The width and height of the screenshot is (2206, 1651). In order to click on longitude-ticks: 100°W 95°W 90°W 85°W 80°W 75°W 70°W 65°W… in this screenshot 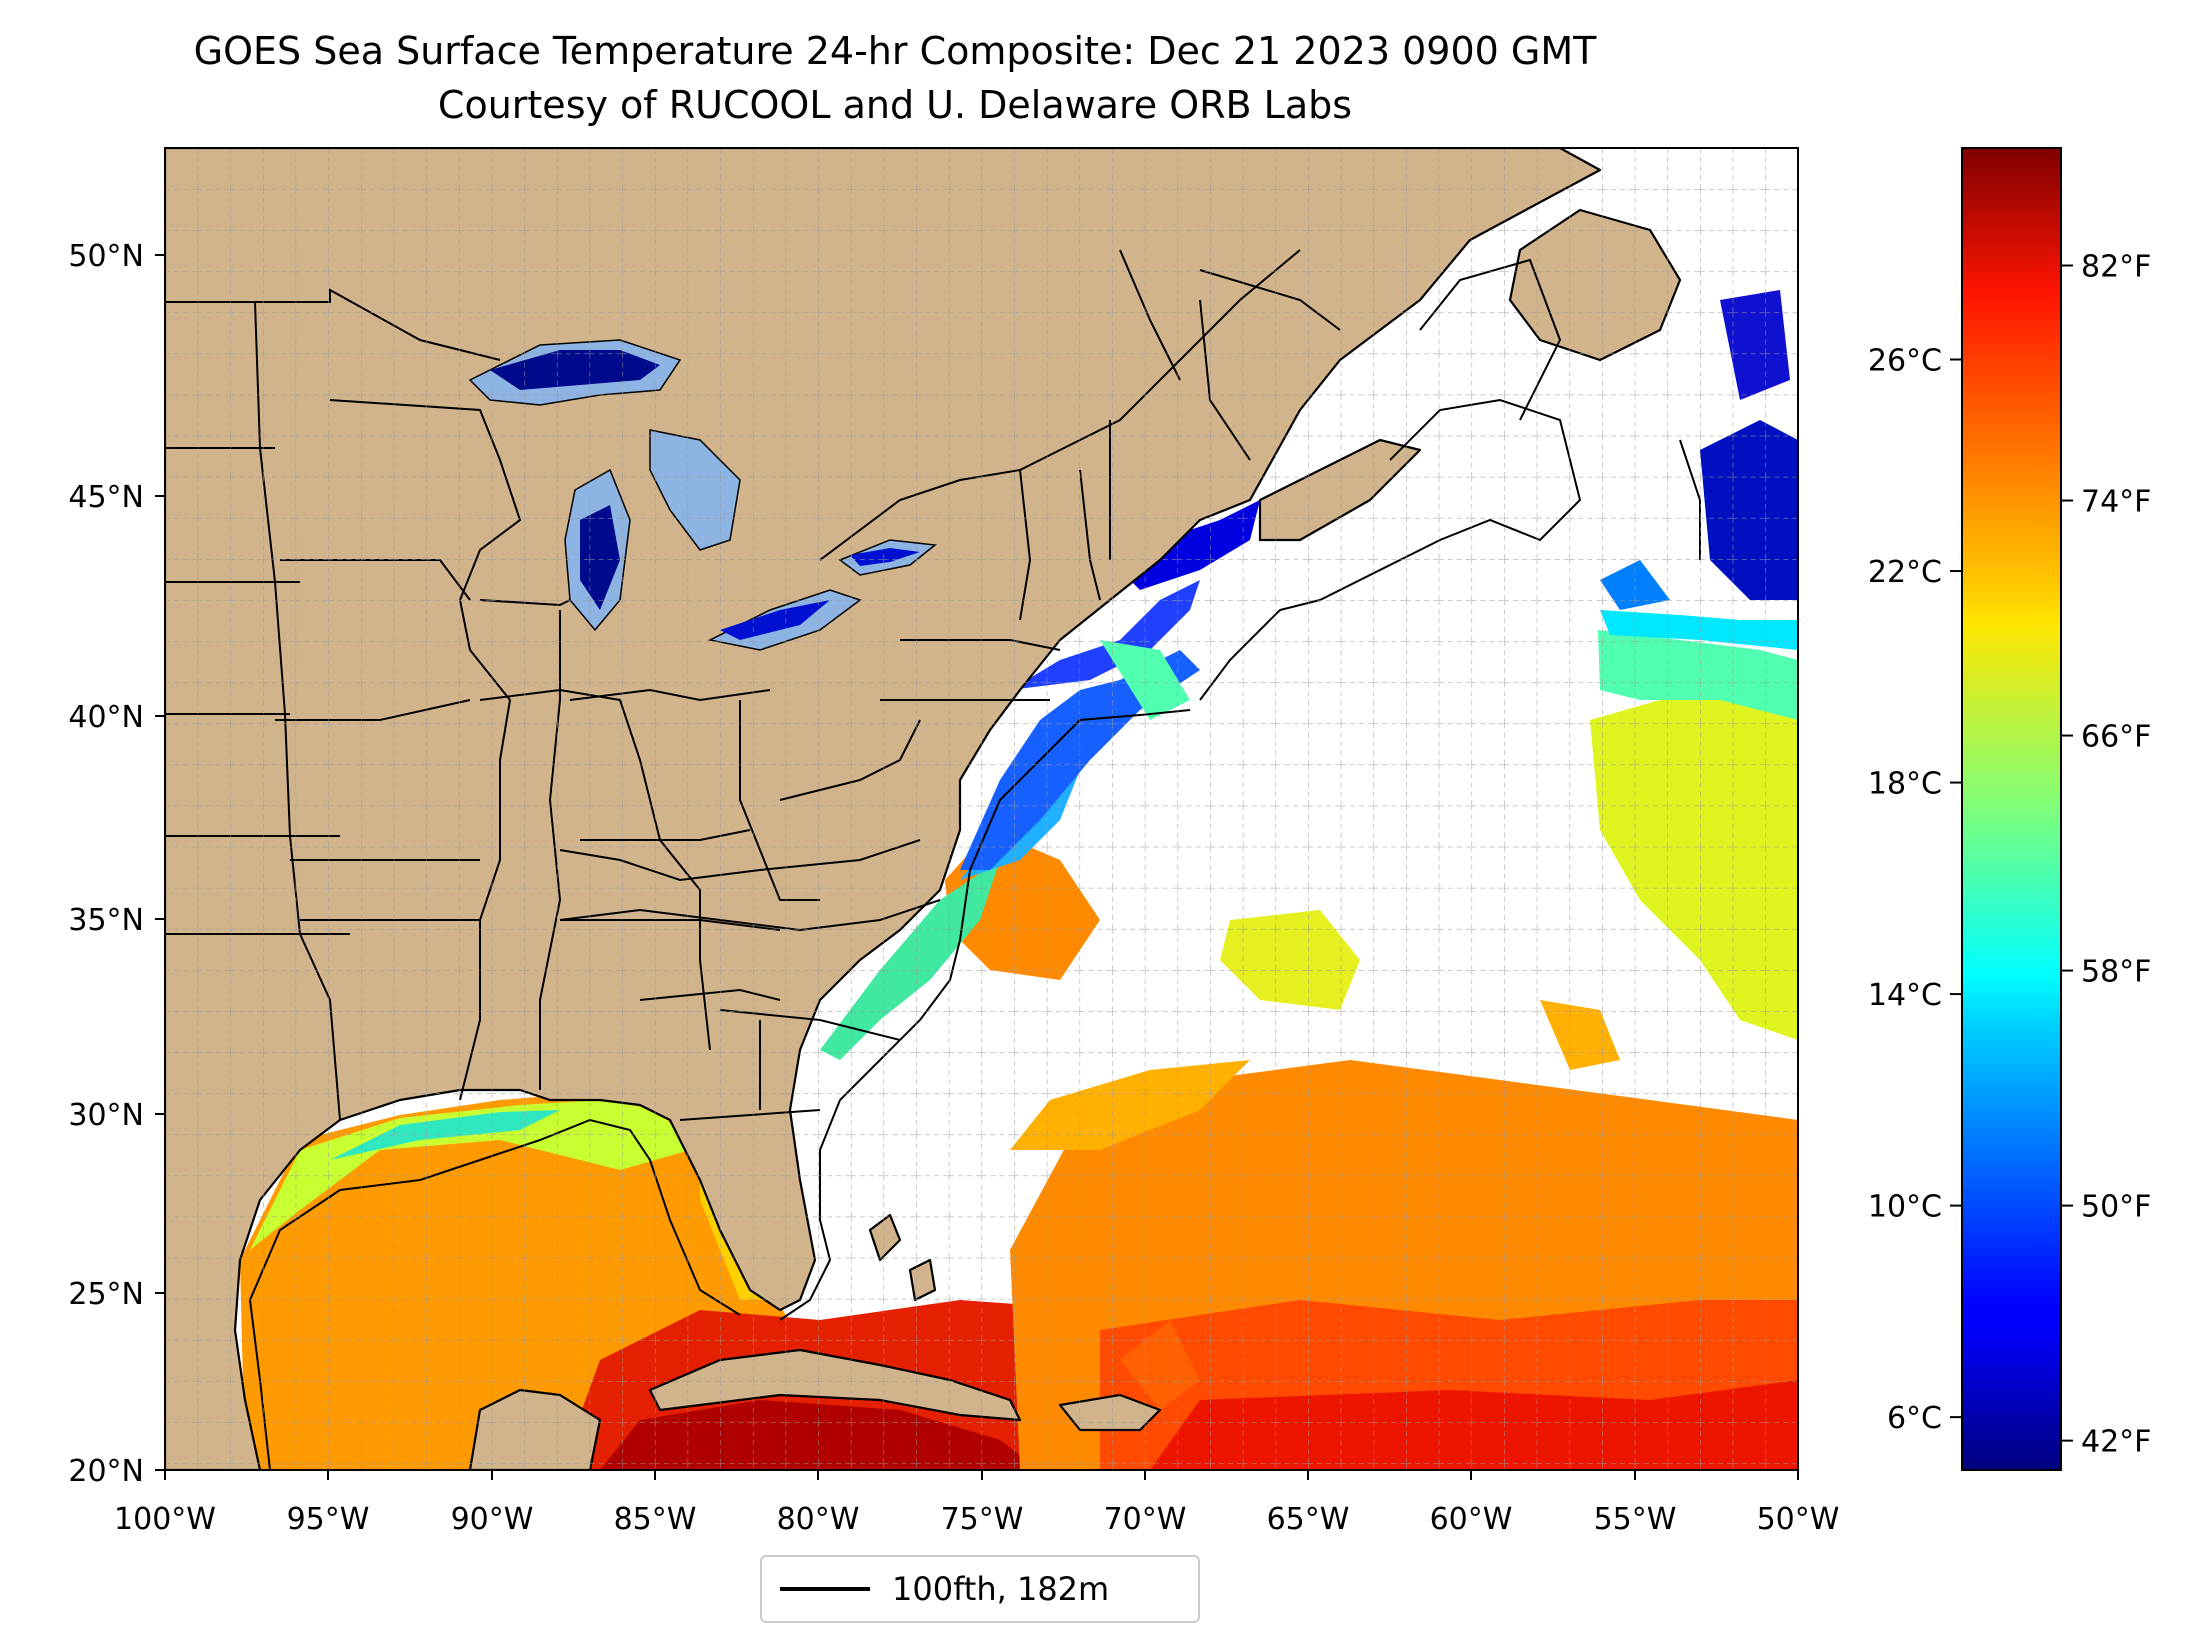, I will do `click(976, 1503)`.